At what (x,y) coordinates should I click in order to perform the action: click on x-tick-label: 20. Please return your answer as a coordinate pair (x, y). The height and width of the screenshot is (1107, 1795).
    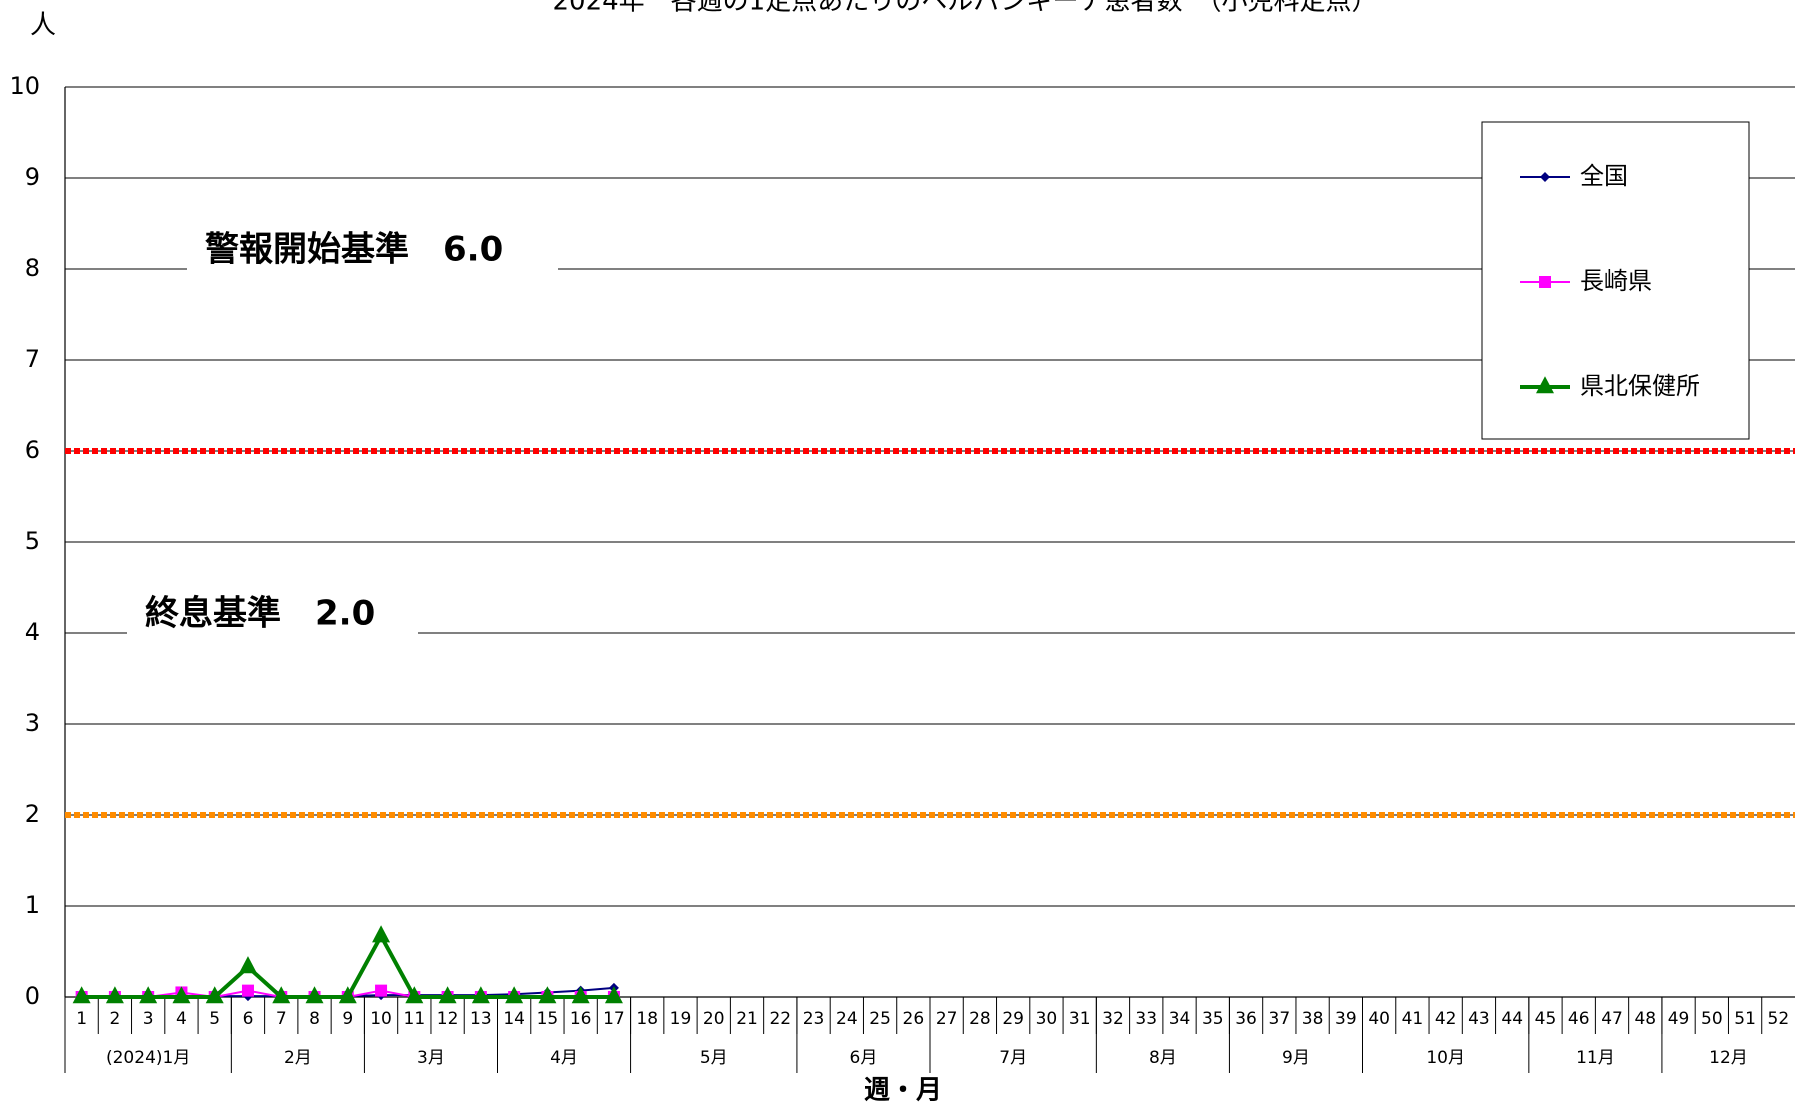
    Looking at the image, I should click on (714, 1019).